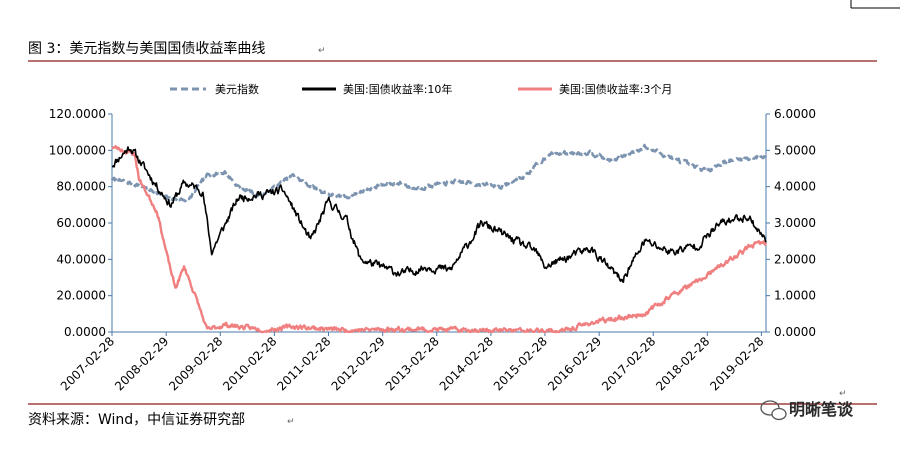 Image resolution: width=902 pixels, height=450 pixels. I want to click on y-right-tick-label: 6.0000, so click(795, 114).